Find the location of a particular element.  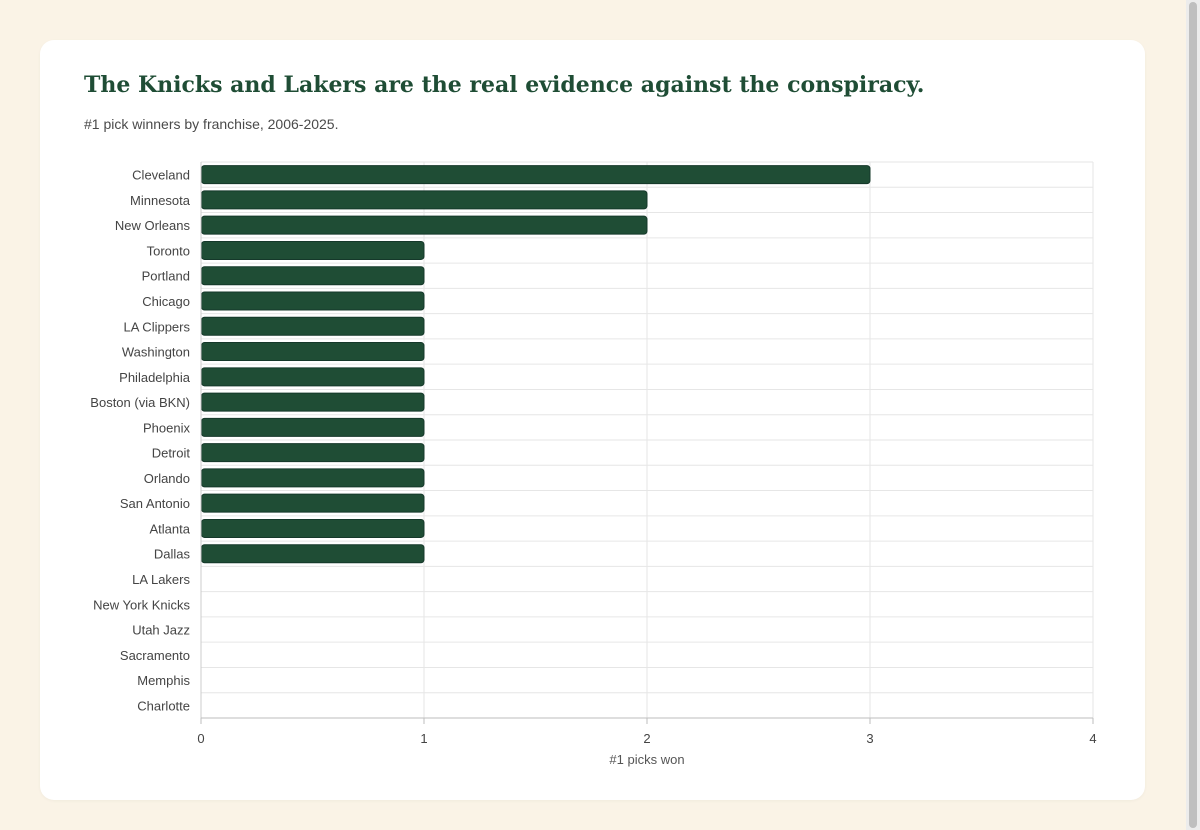

category-label: Portland is located at coordinates (166, 276).